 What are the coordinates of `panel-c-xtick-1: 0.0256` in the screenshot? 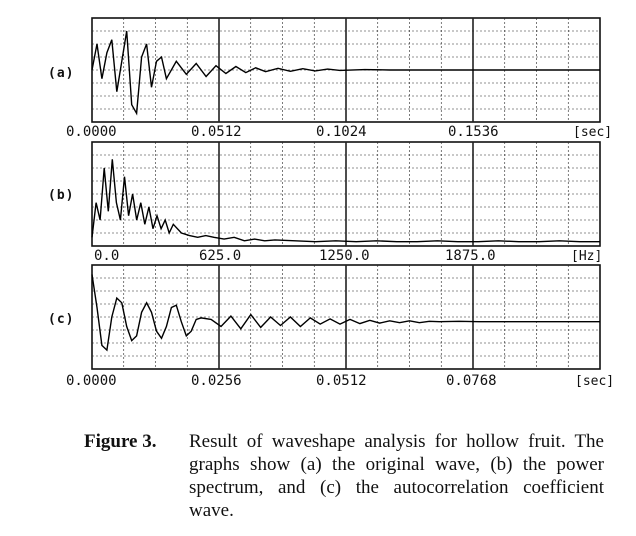 It's located at (216, 381).